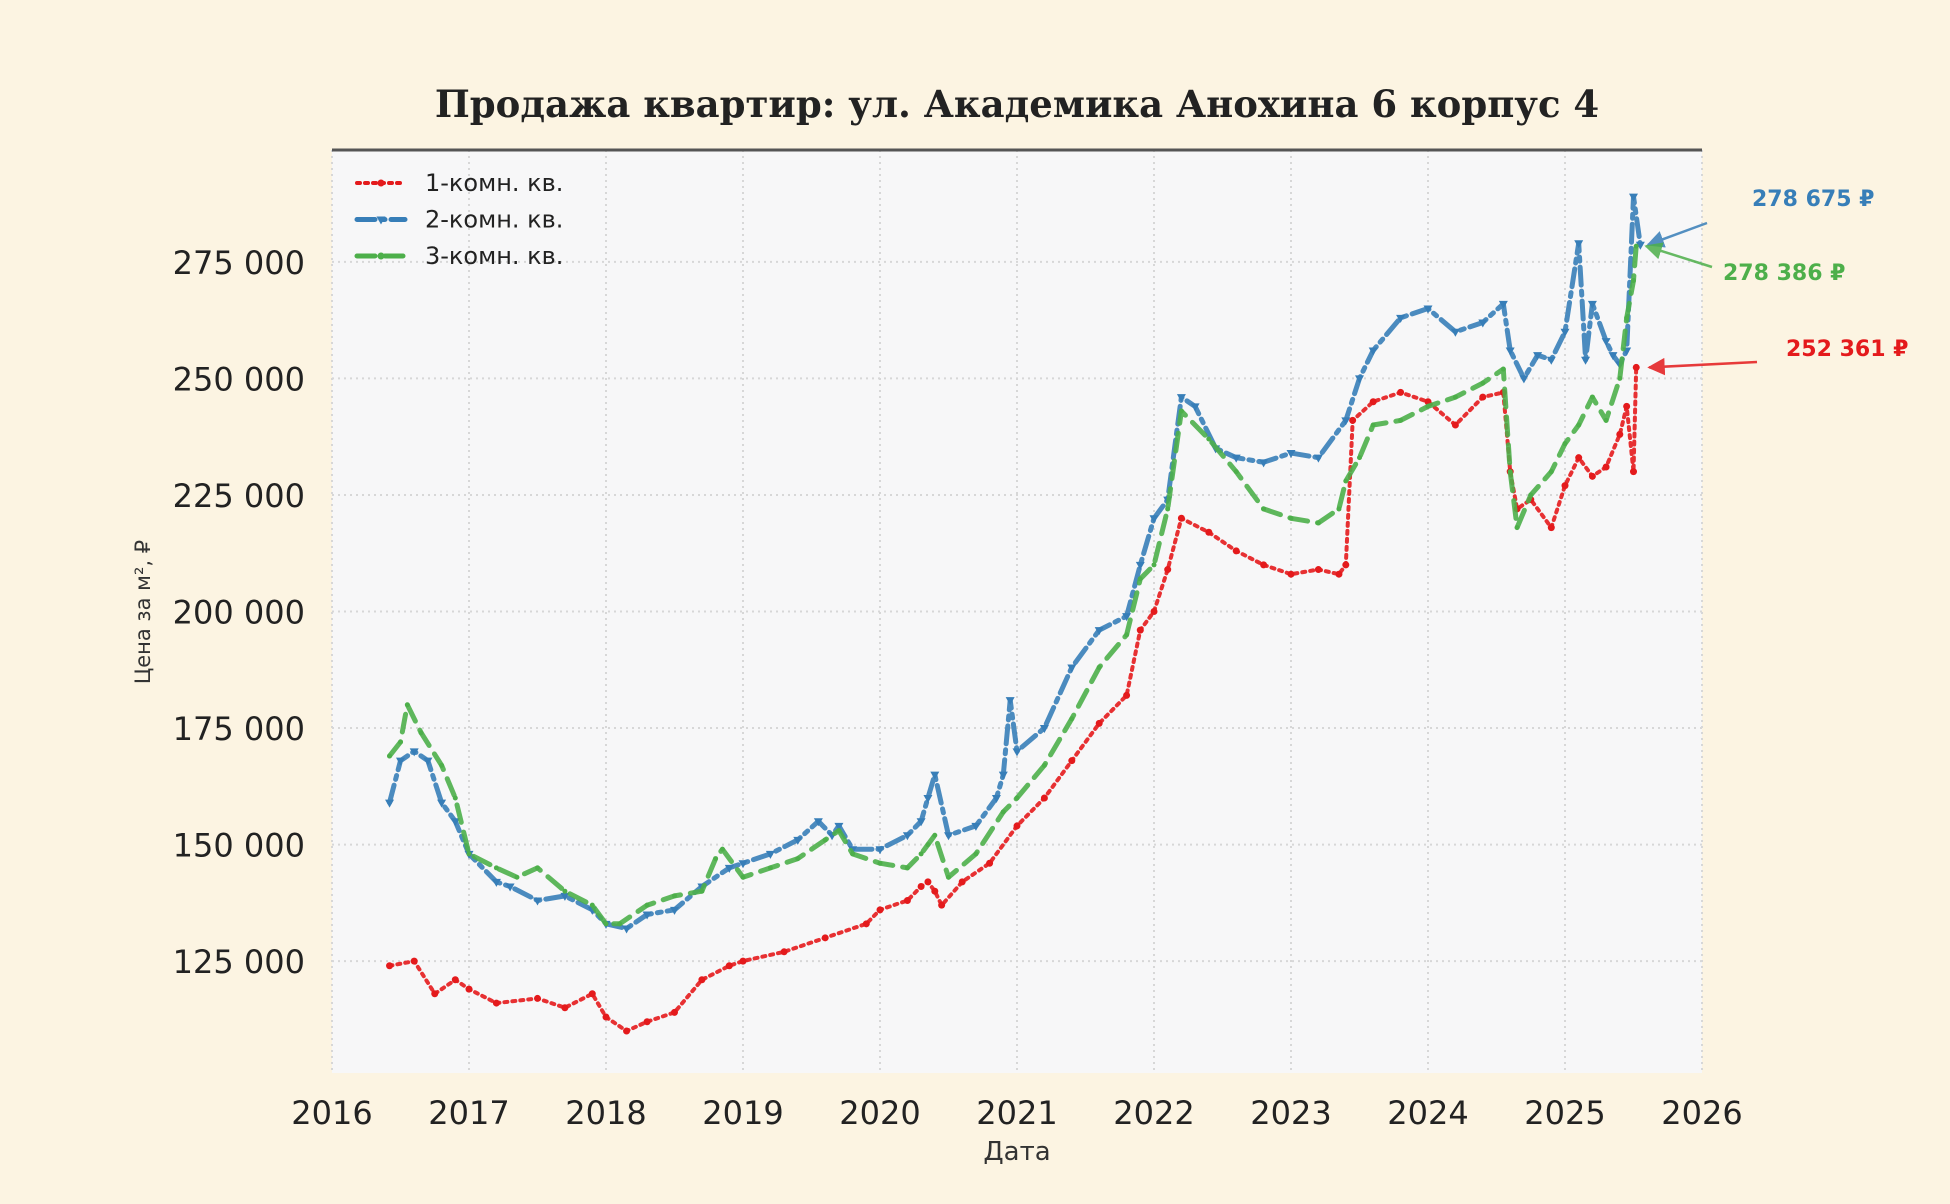  Describe the element at coordinates (239, 263) in the screenshot. I see `y-tick-label: 275 000` at that location.